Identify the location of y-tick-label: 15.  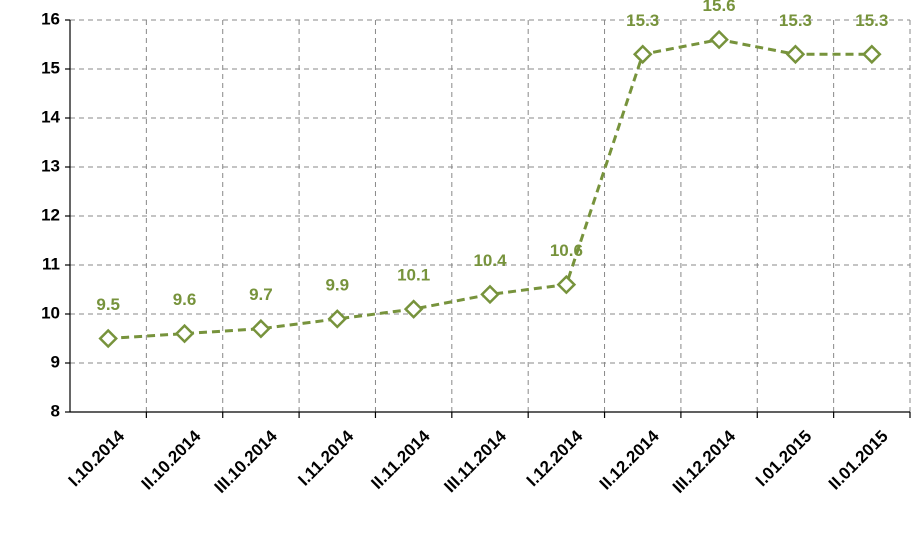
(50, 67).